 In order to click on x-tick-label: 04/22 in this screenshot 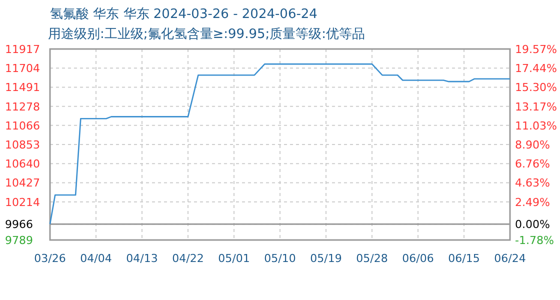, I will do `click(188, 258)`.